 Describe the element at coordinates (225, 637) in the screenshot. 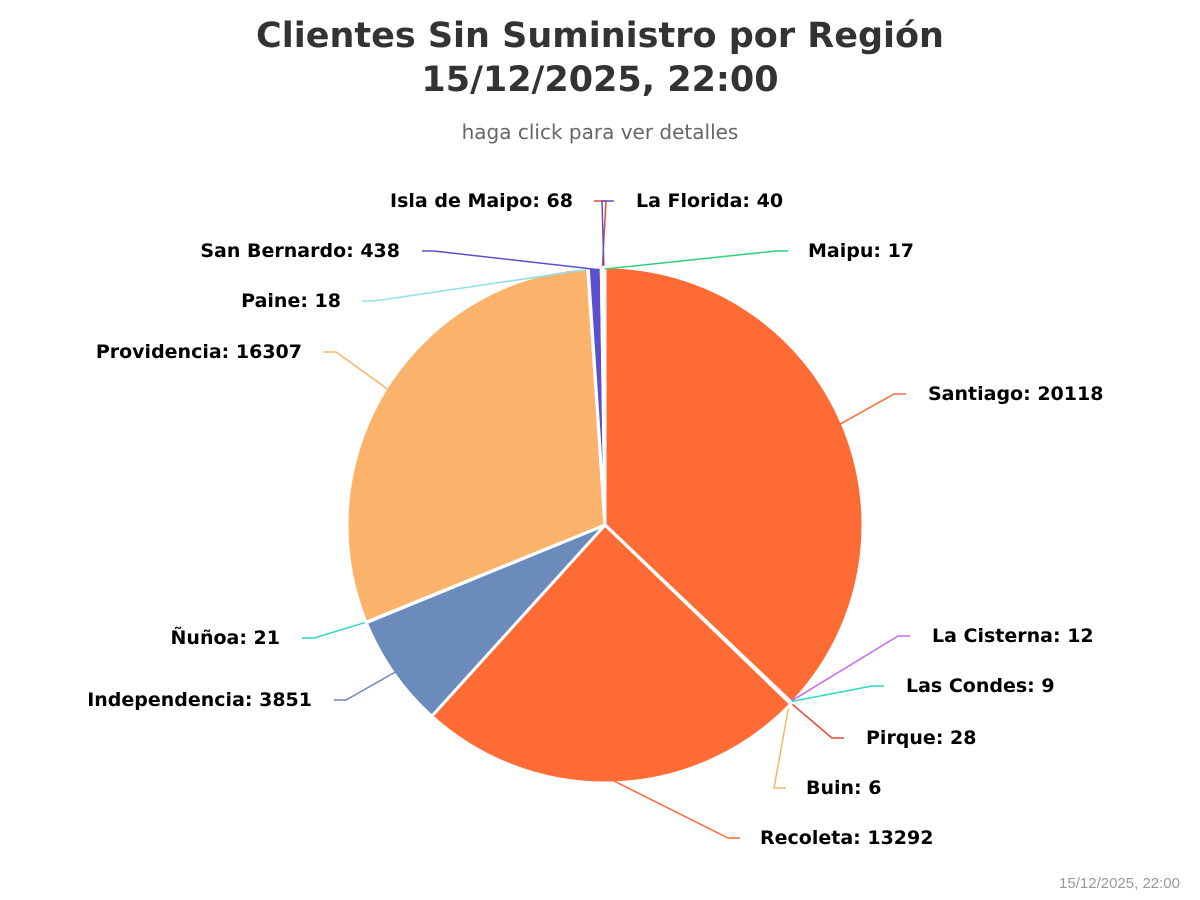

I see `data-label-nunoa: Ñuñoa: 21` at that location.